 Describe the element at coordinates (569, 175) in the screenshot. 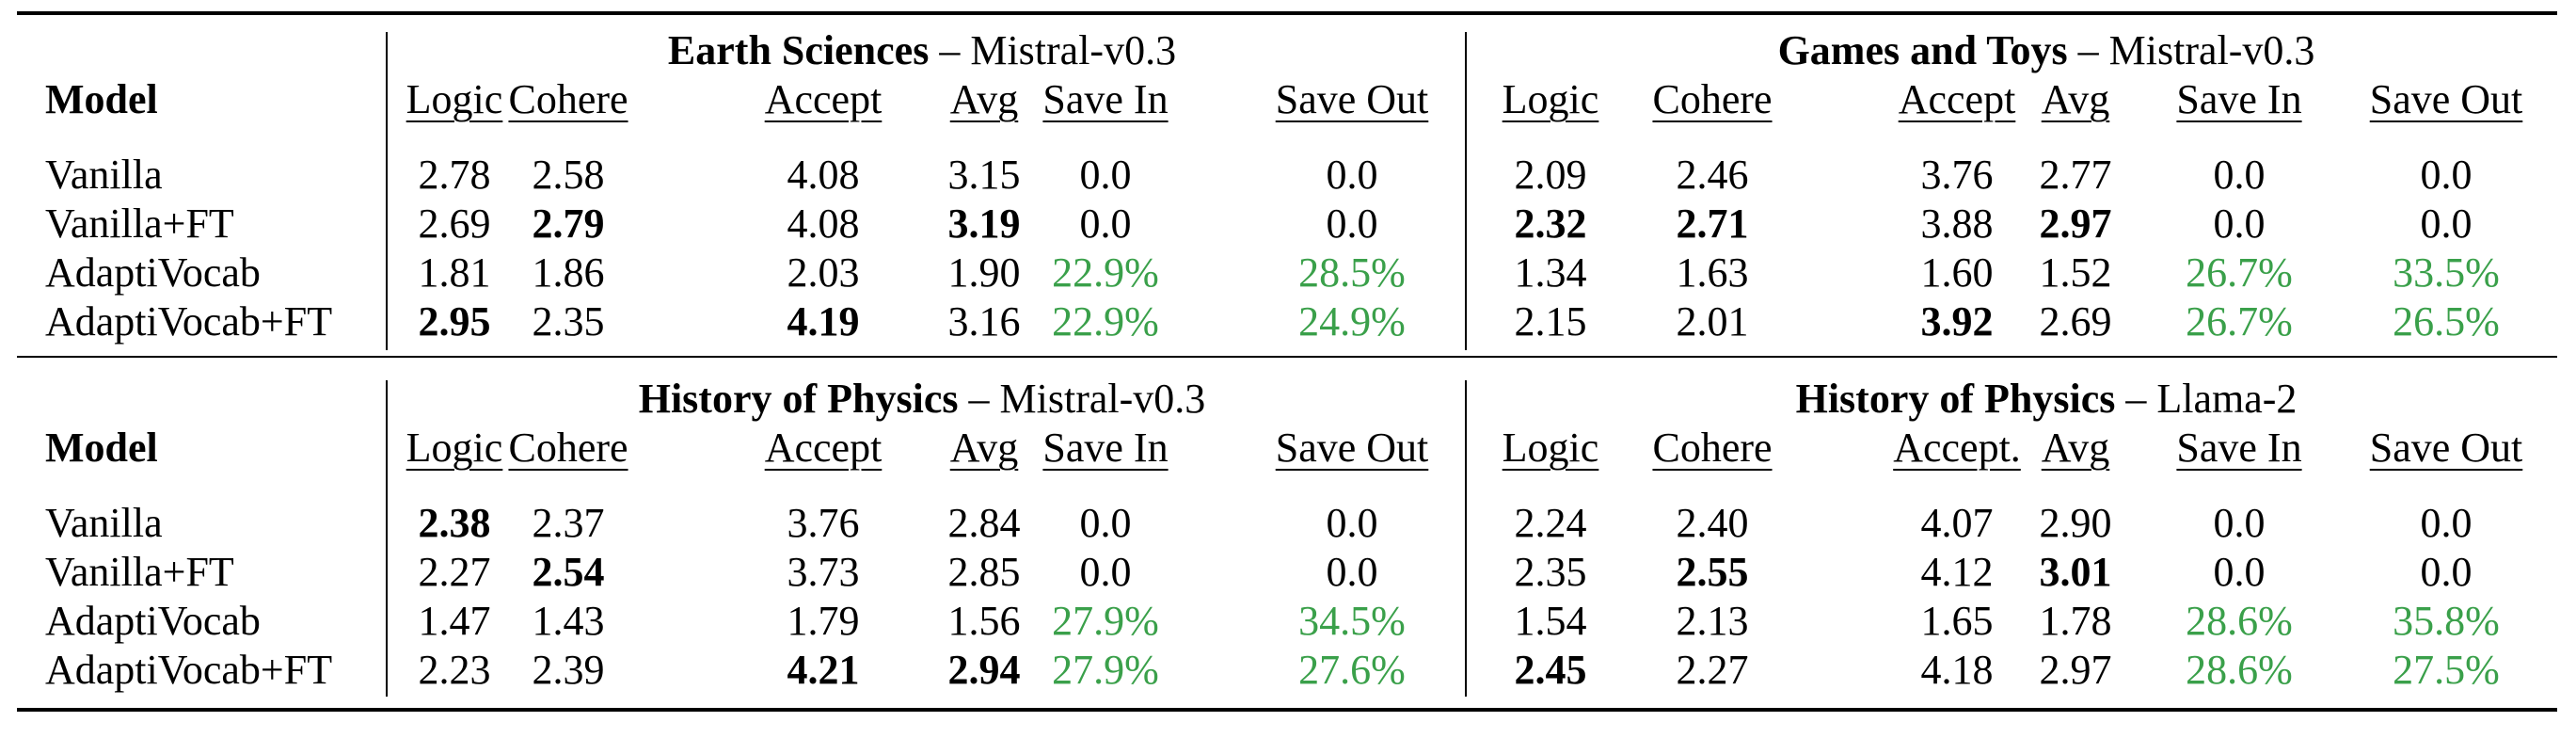

I see `table-cell: 2.58` at that location.